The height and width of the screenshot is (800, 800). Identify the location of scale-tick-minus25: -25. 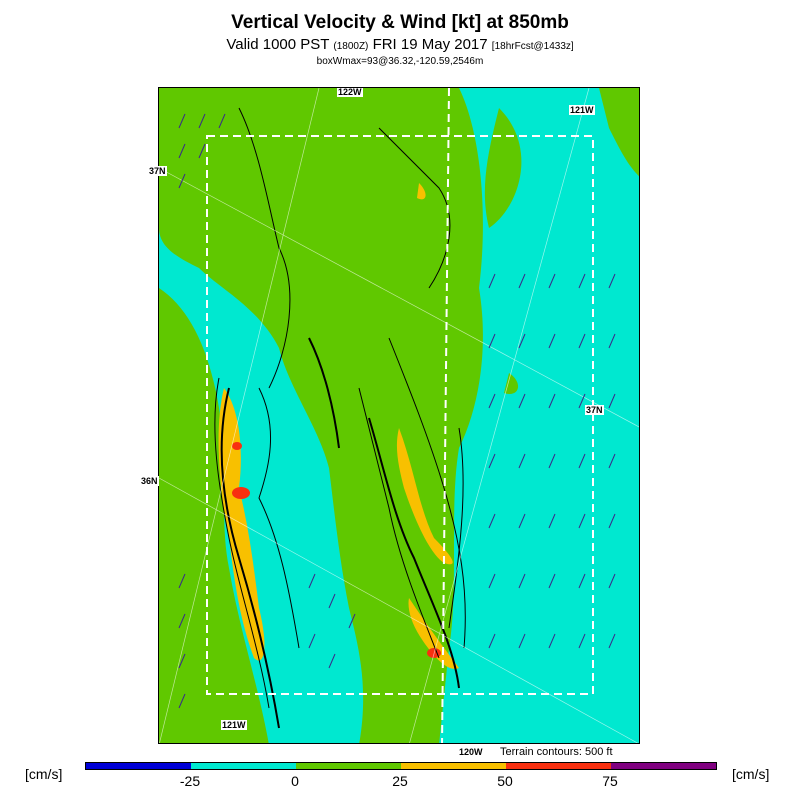
(190, 781).